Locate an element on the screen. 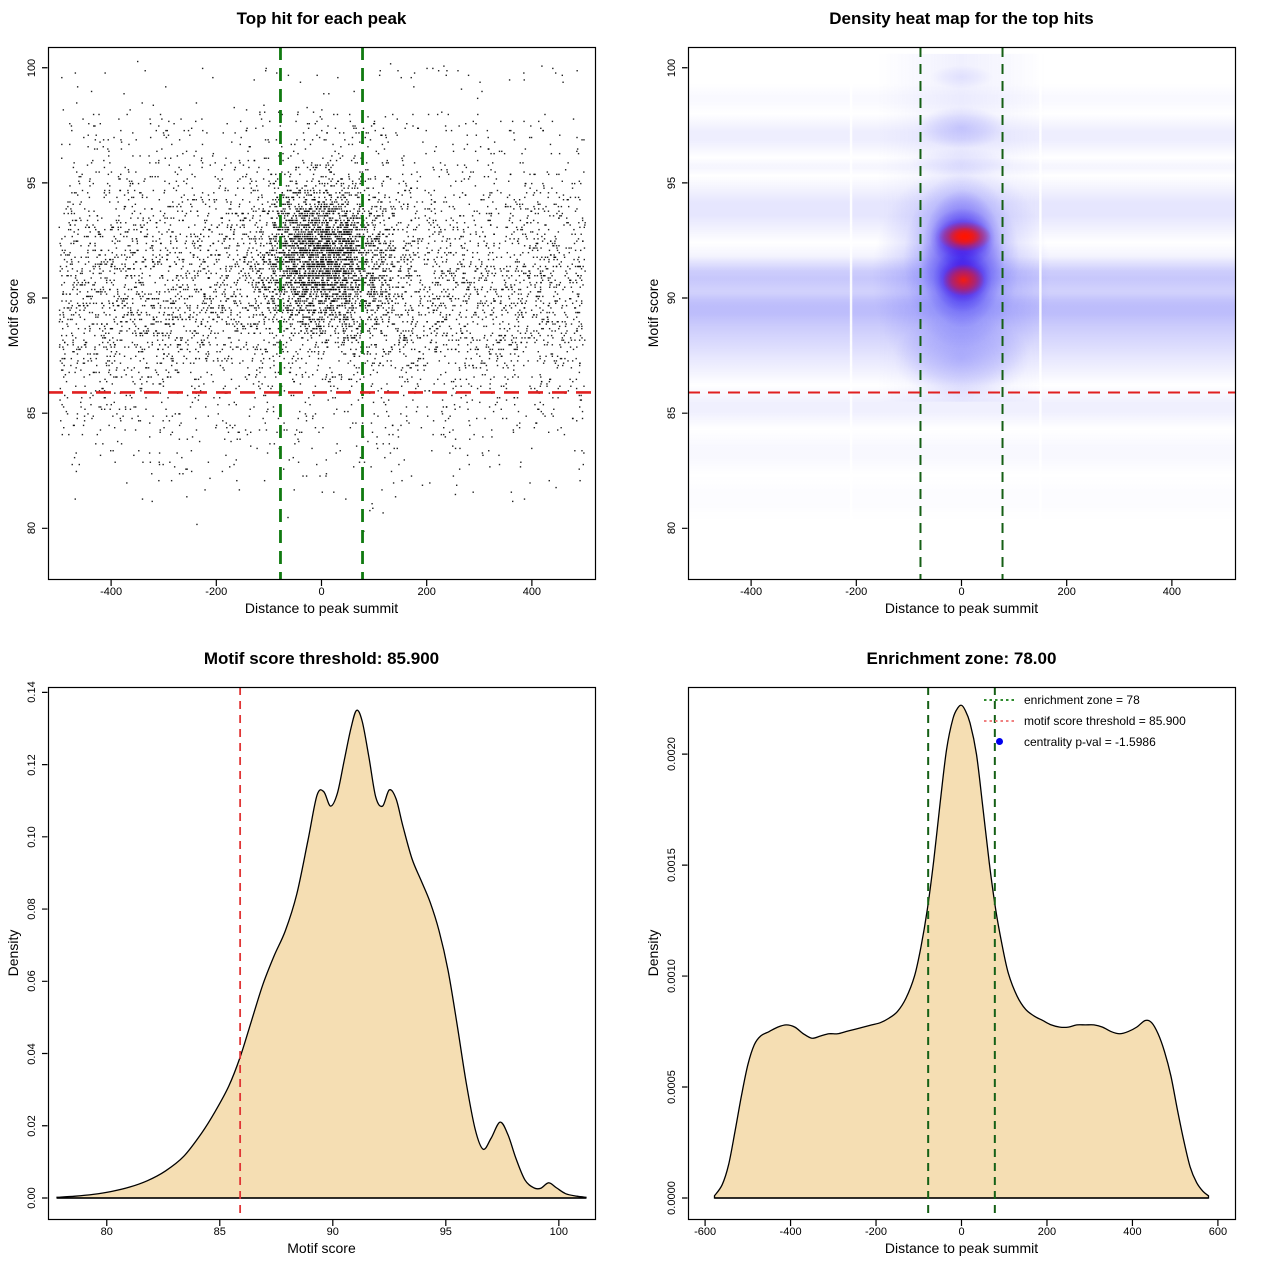  x-tick-label: 90 is located at coordinates (332, 1232).